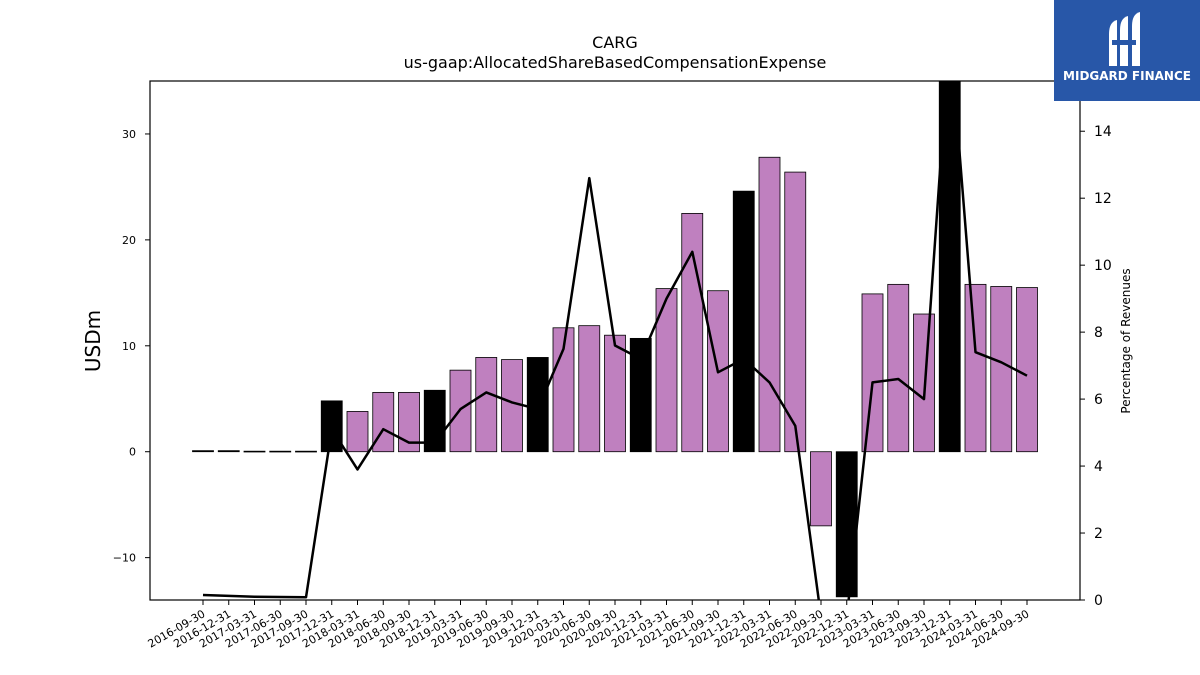  Describe the element at coordinates (132, 452) in the screenshot. I see `y-tick-label: 0` at that location.